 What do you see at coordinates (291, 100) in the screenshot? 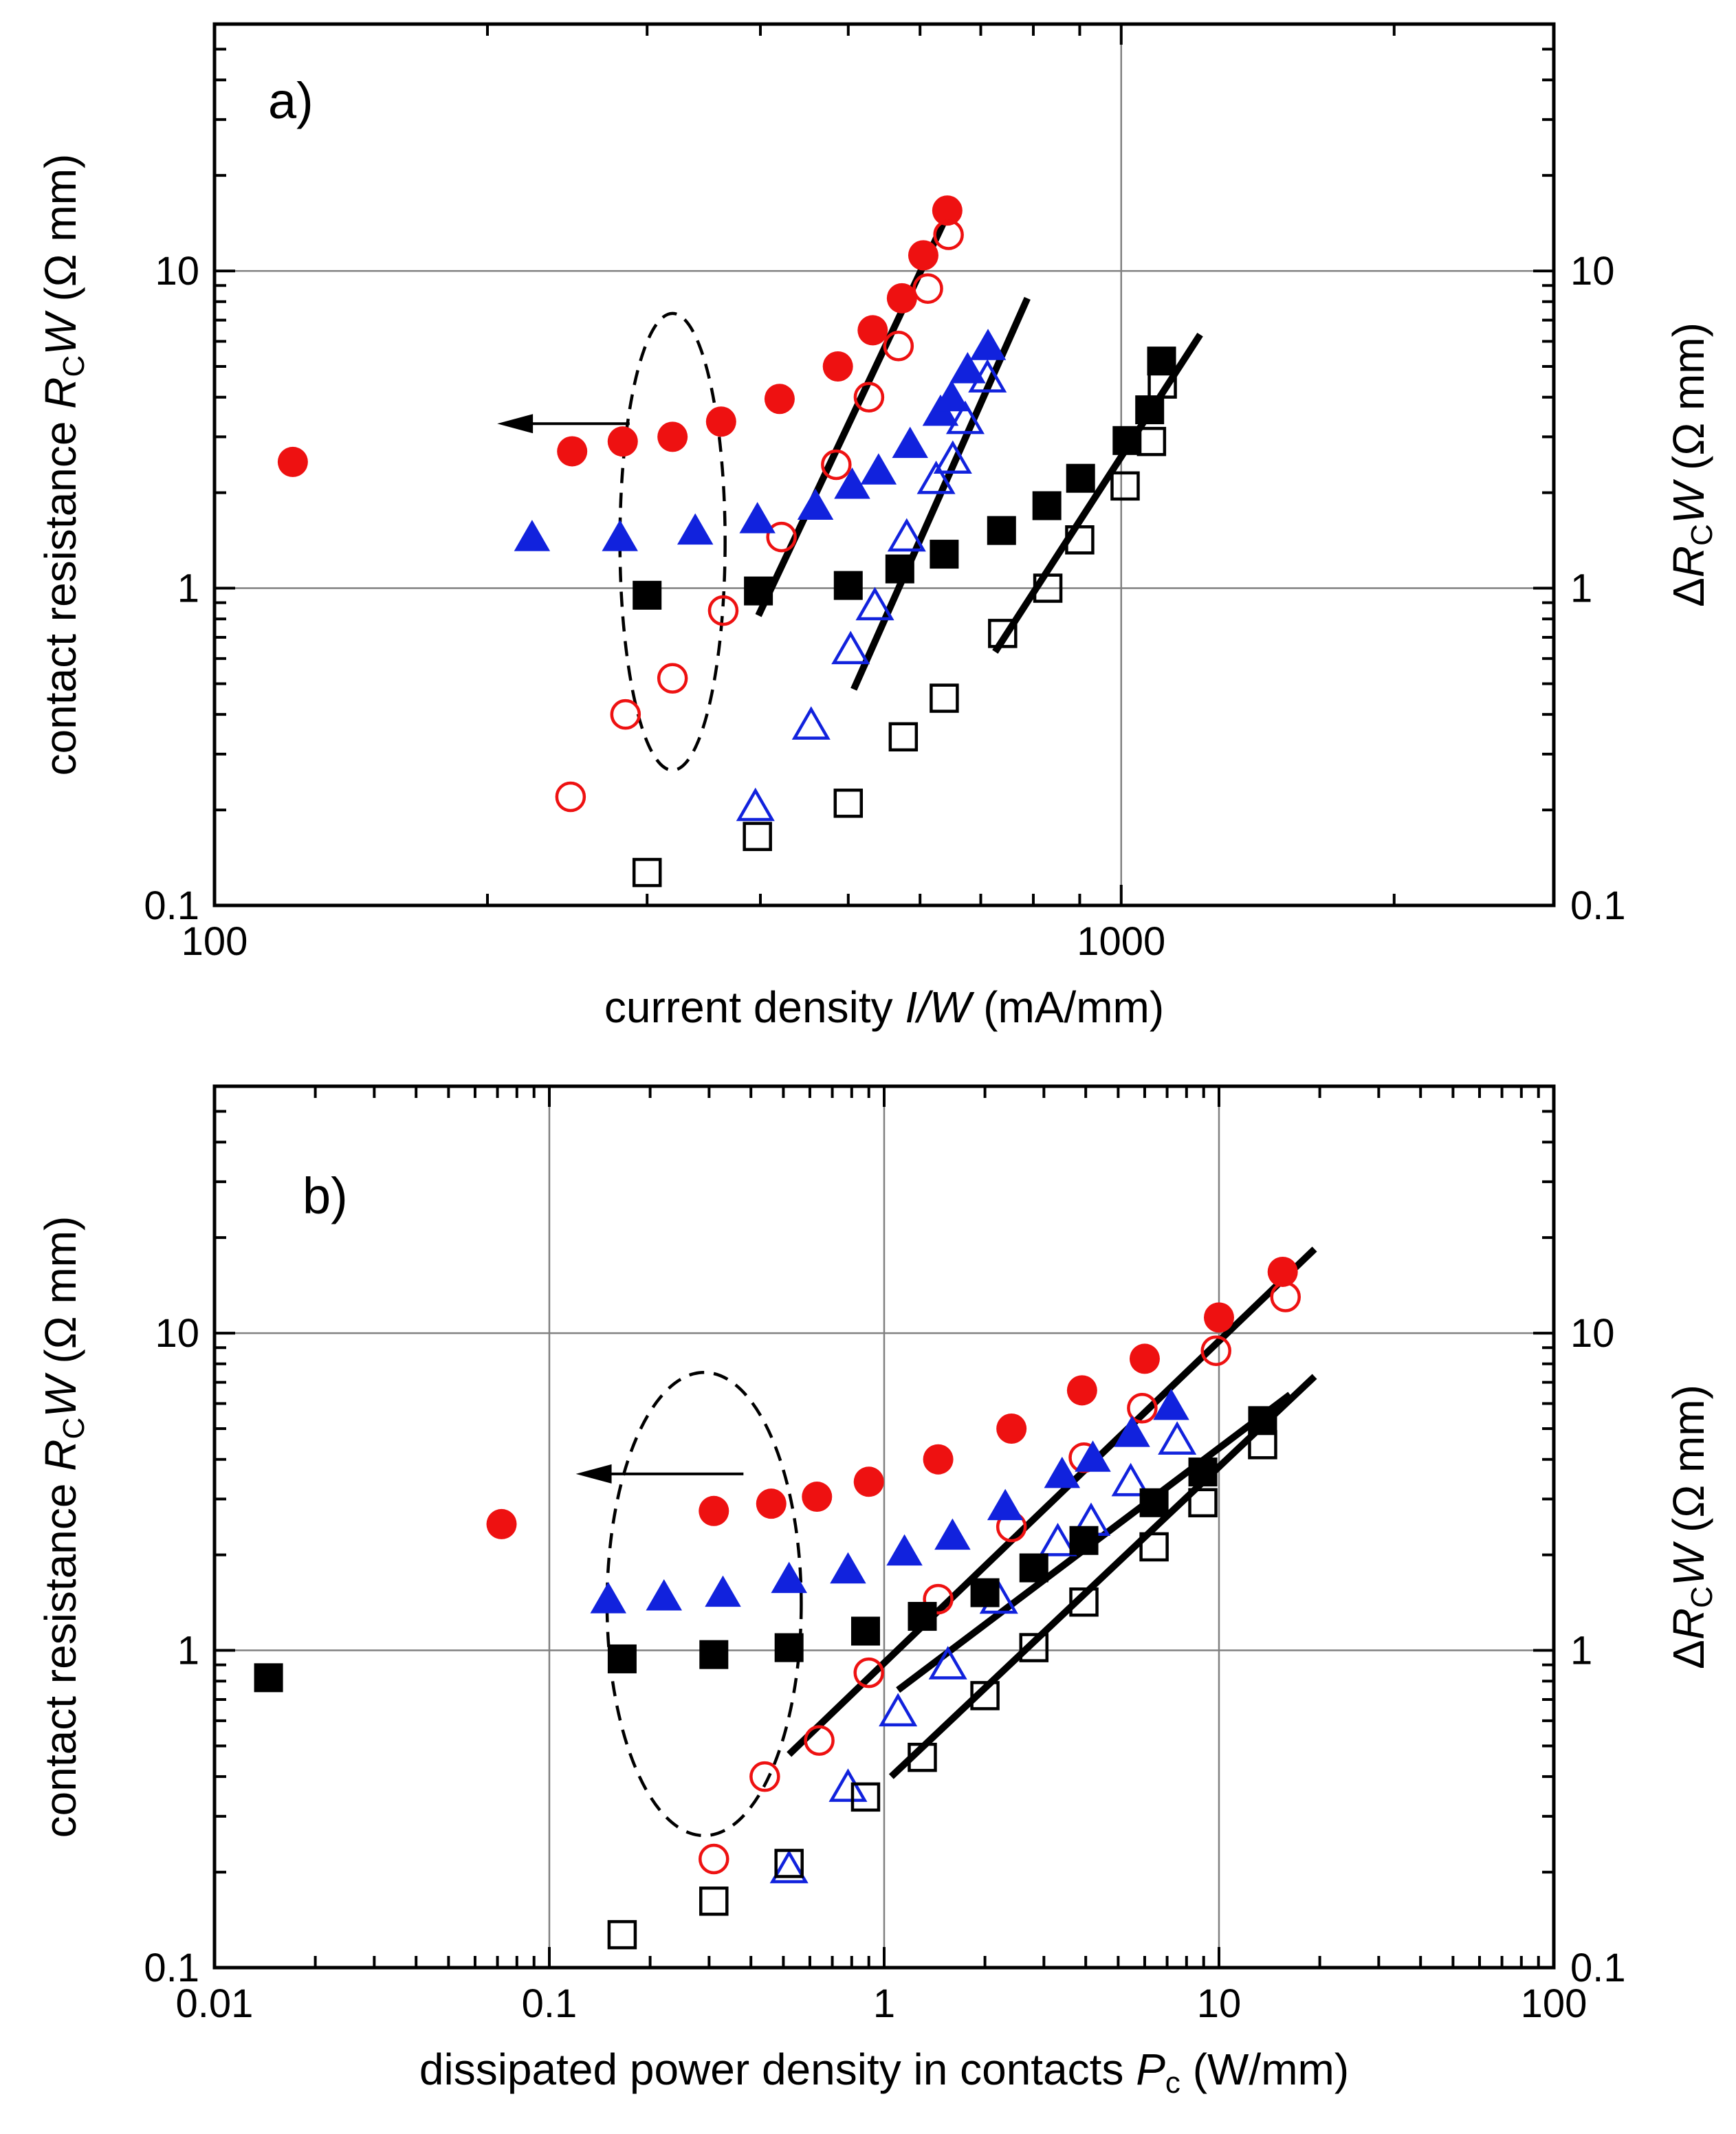
I see `panel-label: a)` at bounding box center [291, 100].